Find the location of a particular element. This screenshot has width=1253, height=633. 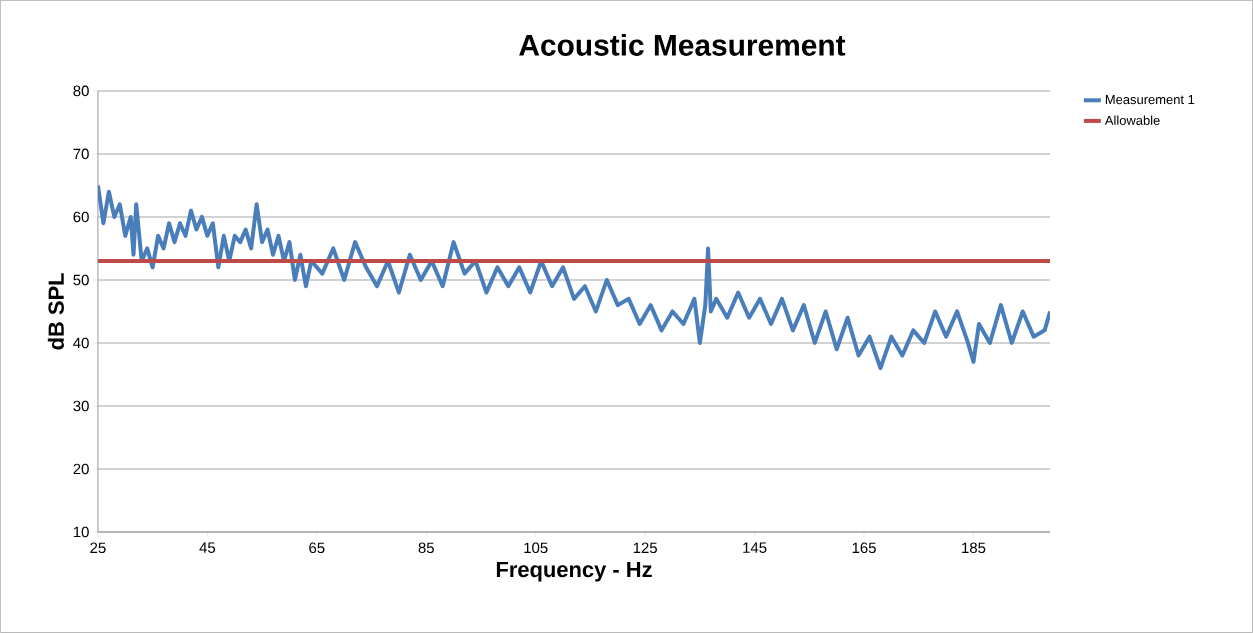

y-tick-label: 30 is located at coordinates (81, 406).